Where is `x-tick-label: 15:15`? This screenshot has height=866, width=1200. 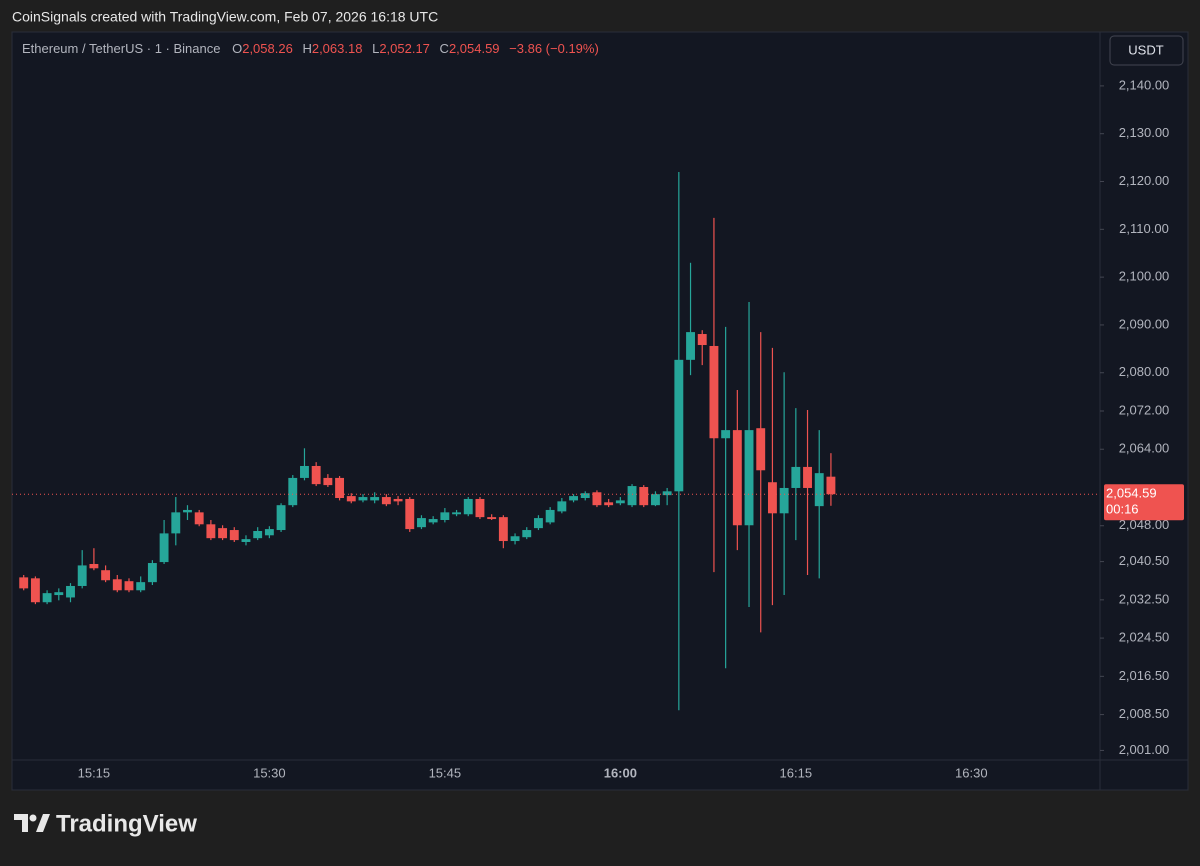 x-tick-label: 15:15 is located at coordinates (94, 772).